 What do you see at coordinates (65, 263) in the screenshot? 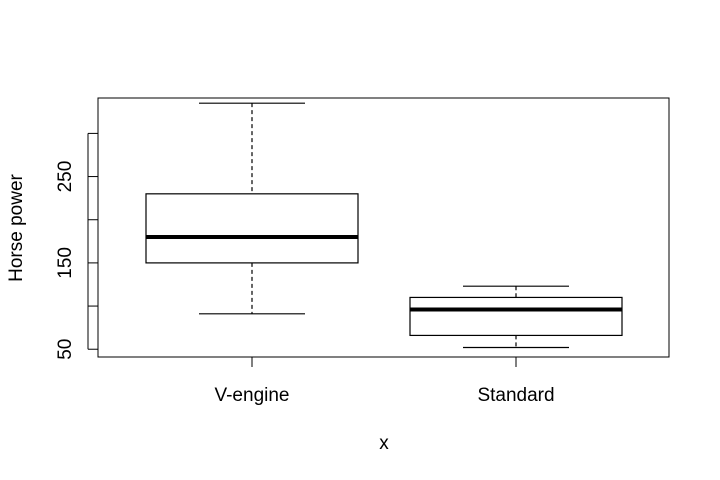
I see `y-tick-label: 150` at bounding box center [65, 263].